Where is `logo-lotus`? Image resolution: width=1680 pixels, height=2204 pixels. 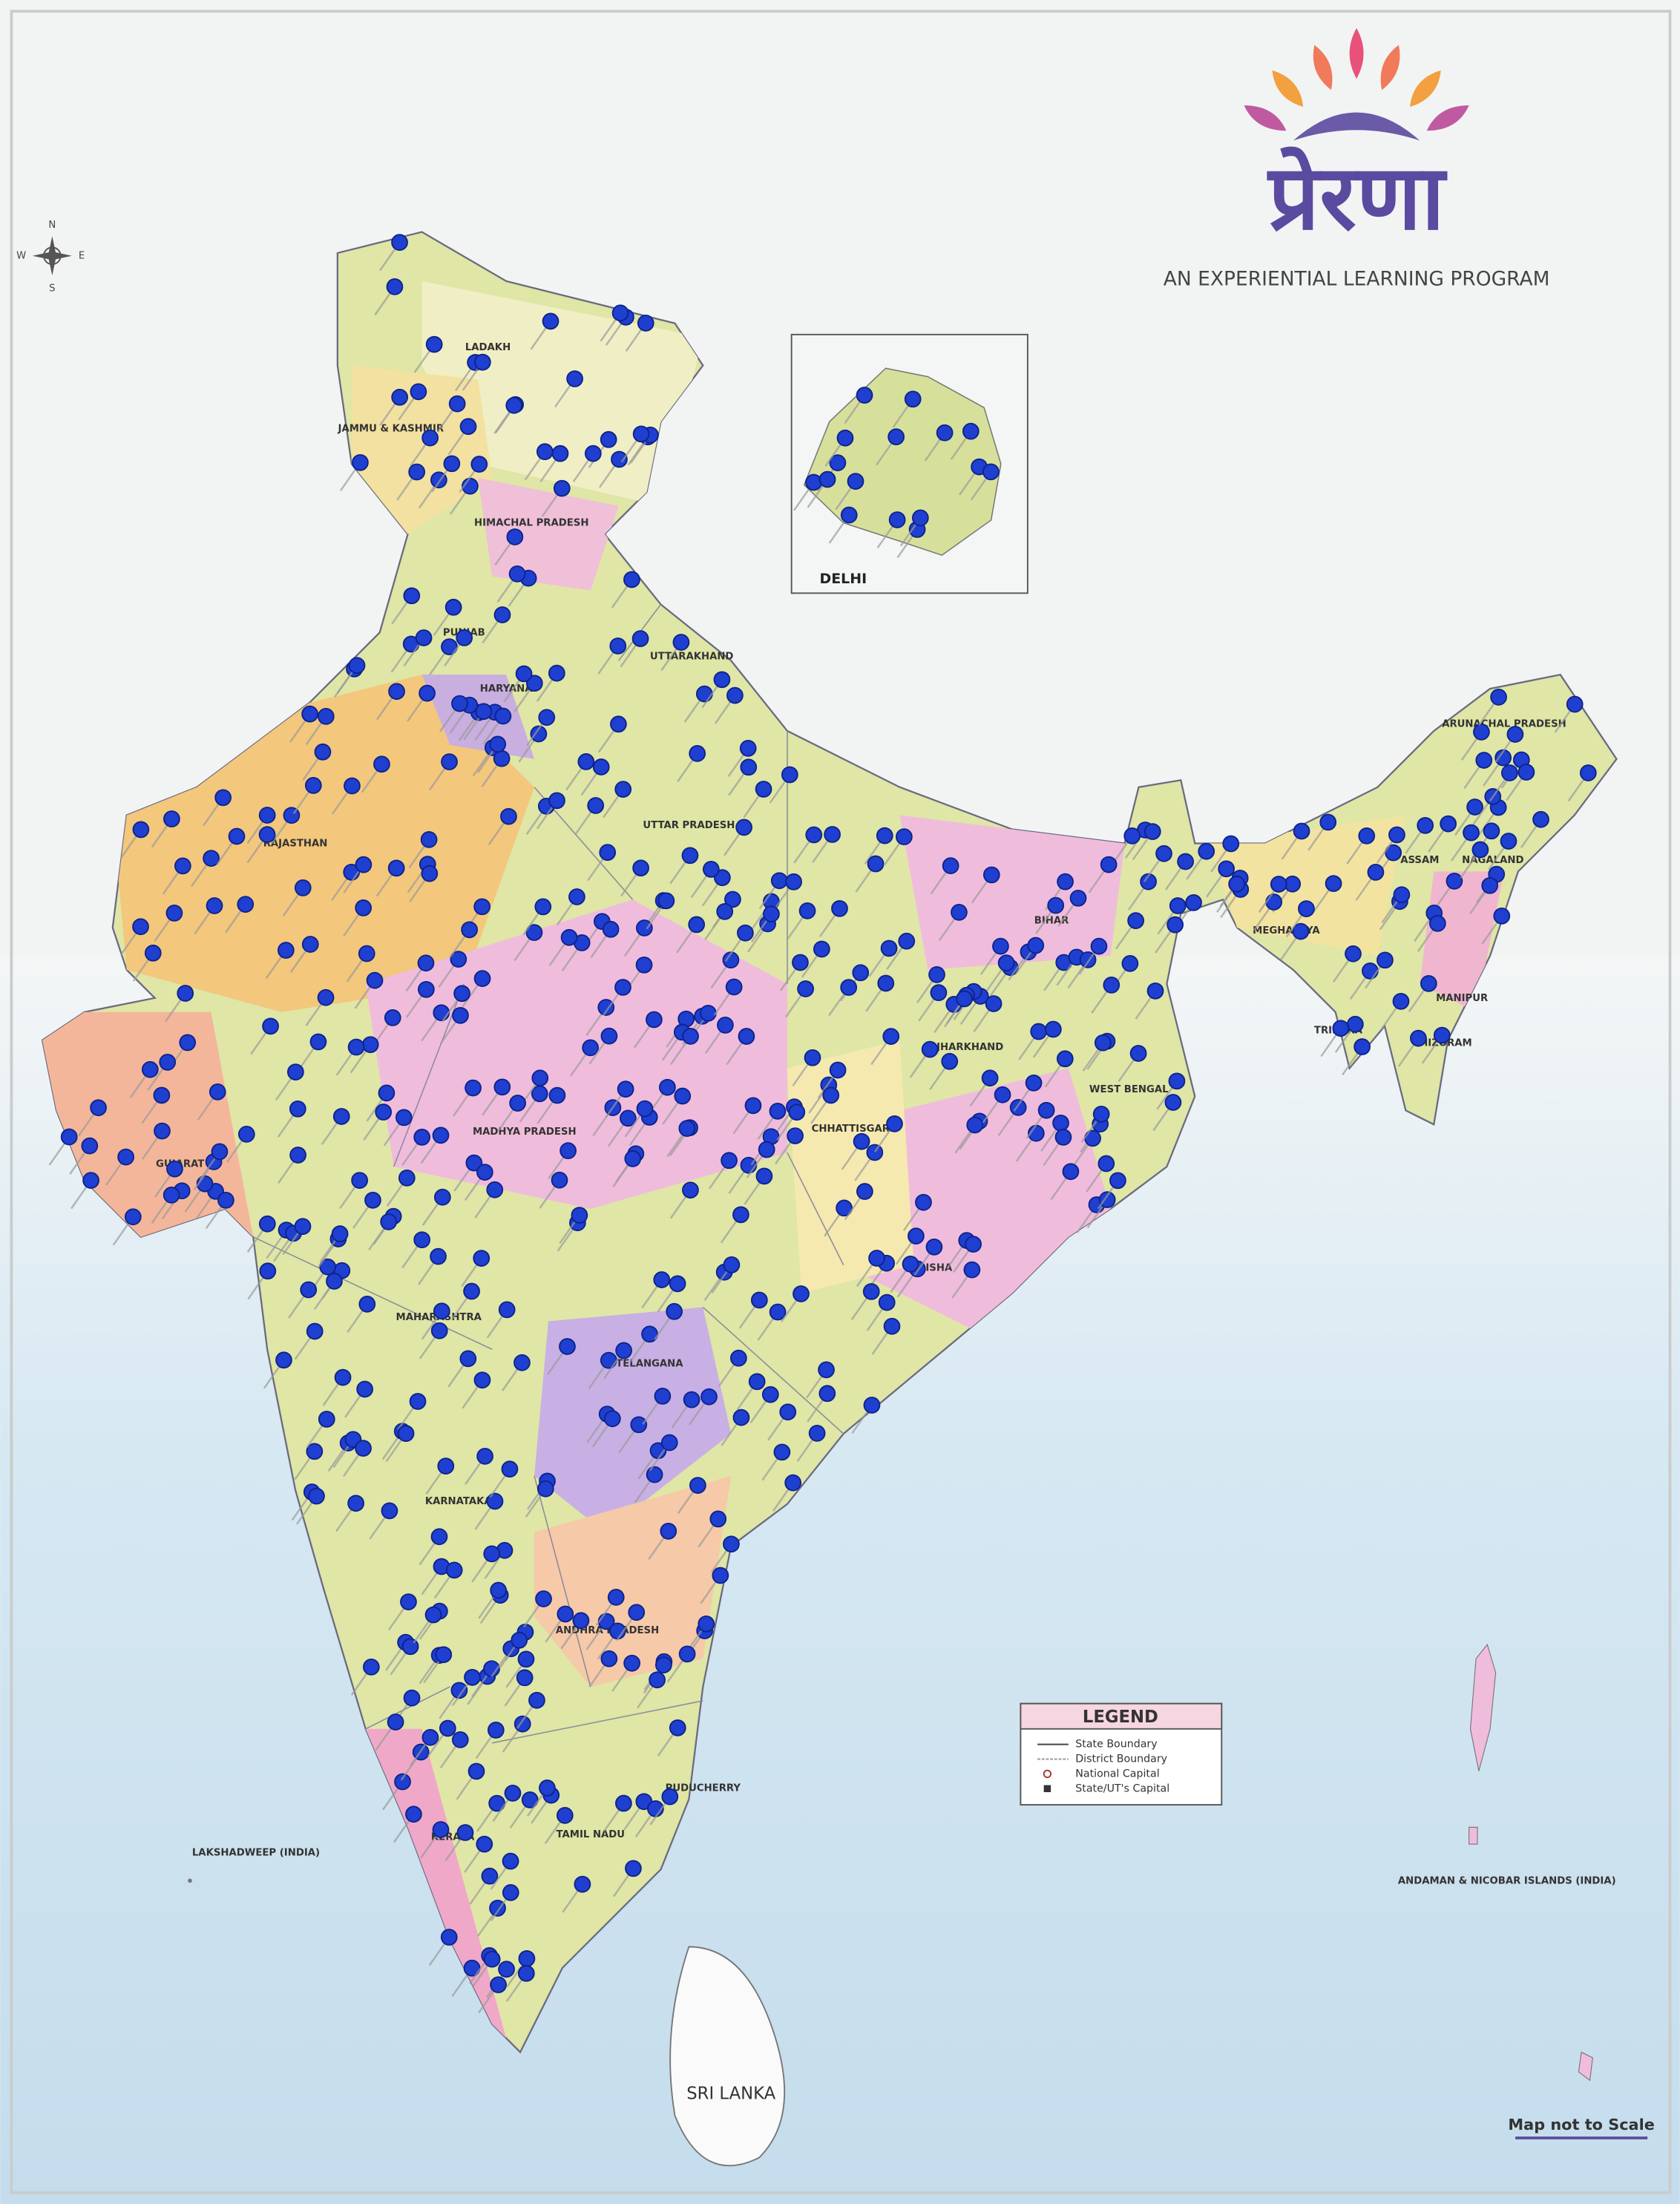
logo-lotus is located at coordinates (1357, 84).